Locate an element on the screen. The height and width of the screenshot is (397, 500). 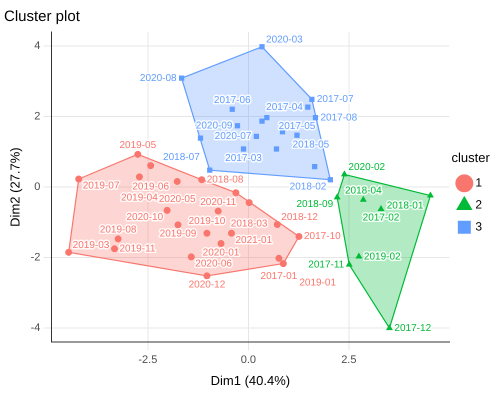
data-label: 2018-09 is located at coordinates (315, 204).